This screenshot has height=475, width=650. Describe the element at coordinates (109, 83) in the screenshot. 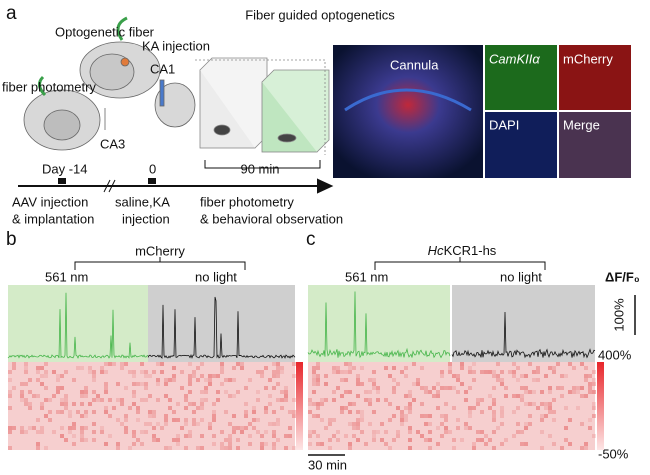

I see `brain-schematic` at that location.